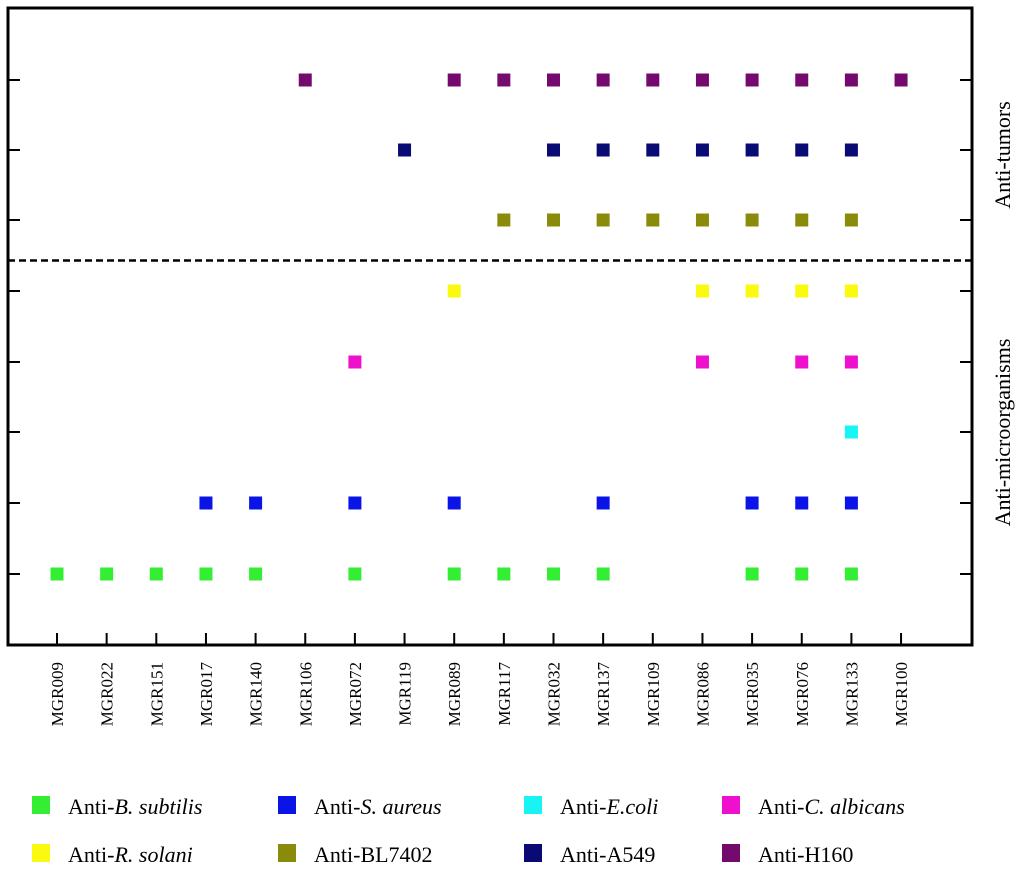 The height and width of the screenshot is (876, 1024). Describe the element at coordinates (130, 854) in the screenshot. I see `legend-label: Anti-R. solani` at that location.